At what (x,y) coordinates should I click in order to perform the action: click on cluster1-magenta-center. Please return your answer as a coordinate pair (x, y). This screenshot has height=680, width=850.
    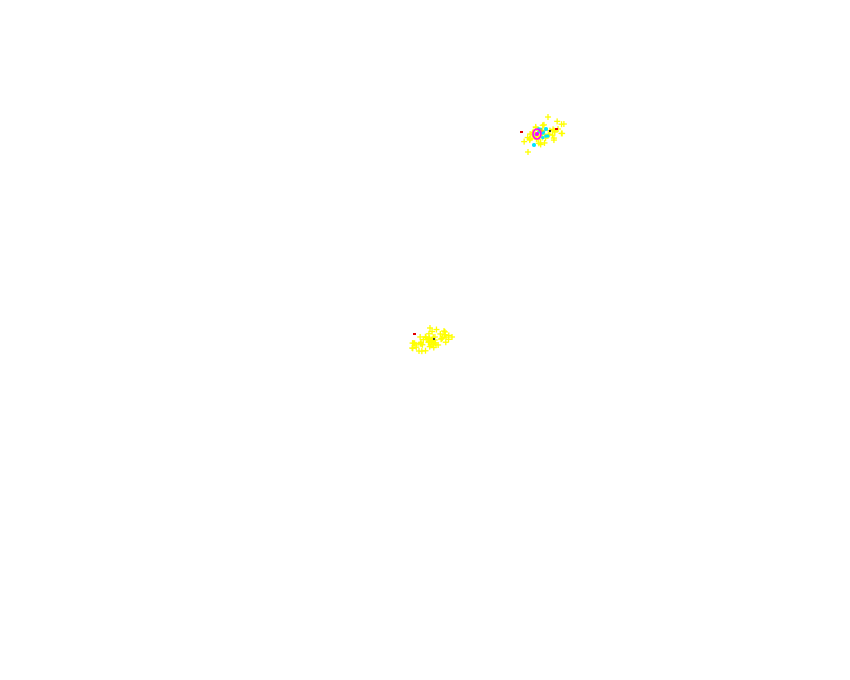
    Looking at the image, I should click on (537, 134).